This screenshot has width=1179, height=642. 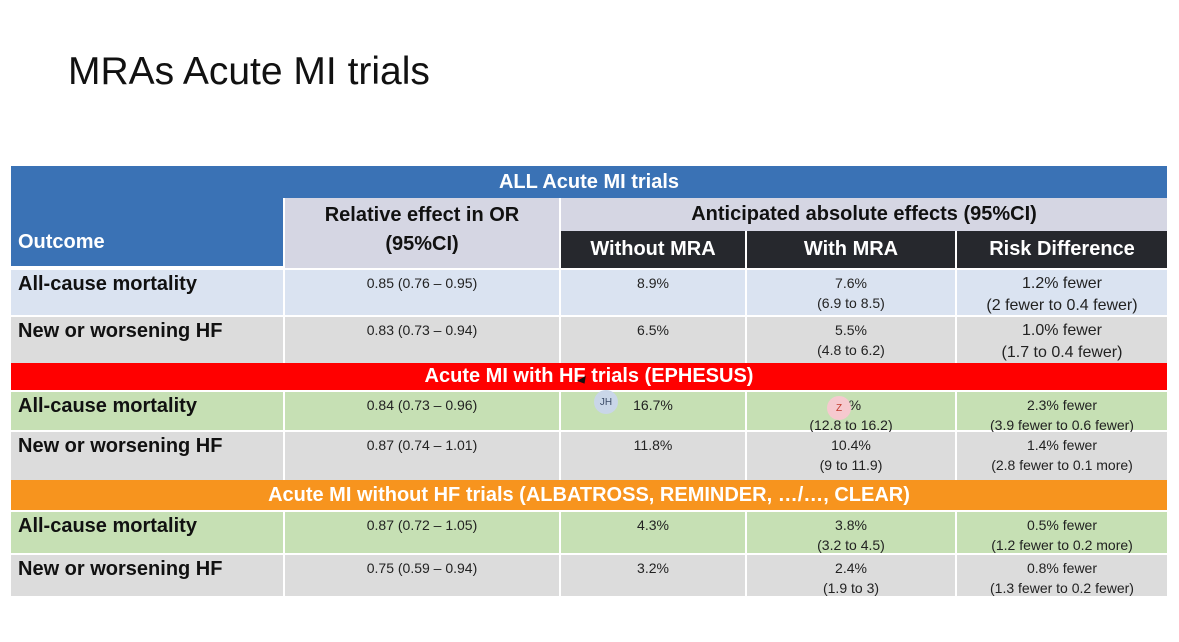 I want to click on without-mra-value: 16.7%, so click(x=654, y=411).